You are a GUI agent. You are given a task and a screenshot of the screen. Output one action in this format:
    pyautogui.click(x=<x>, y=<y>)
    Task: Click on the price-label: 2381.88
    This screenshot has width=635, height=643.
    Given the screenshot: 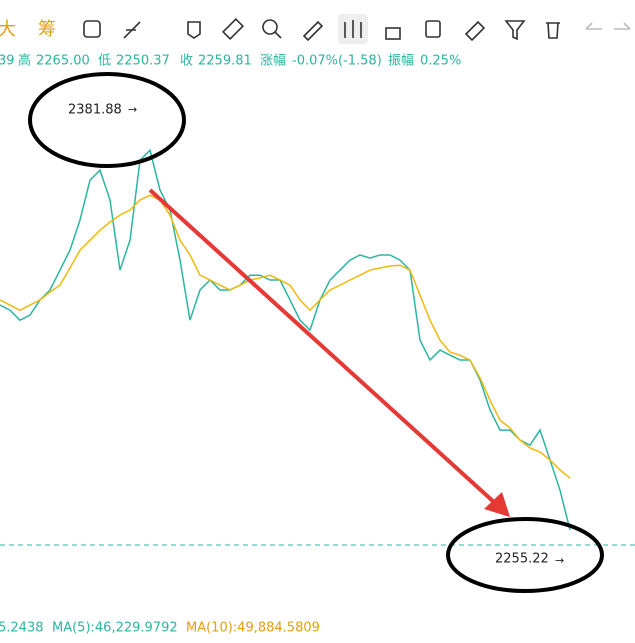 What is the action you would take?
    pyautogui.click(x=95, y=110)
    